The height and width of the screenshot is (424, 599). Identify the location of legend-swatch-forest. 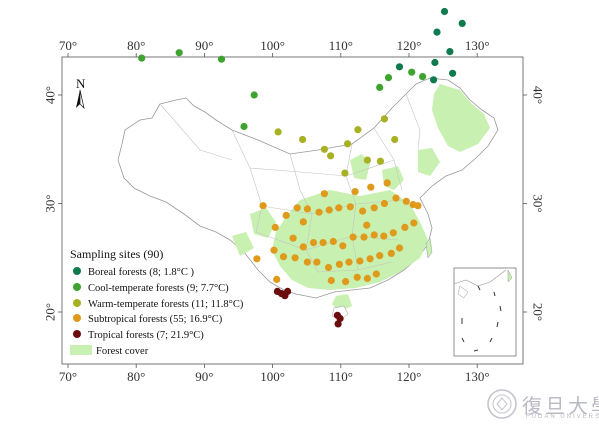
(81, 350).